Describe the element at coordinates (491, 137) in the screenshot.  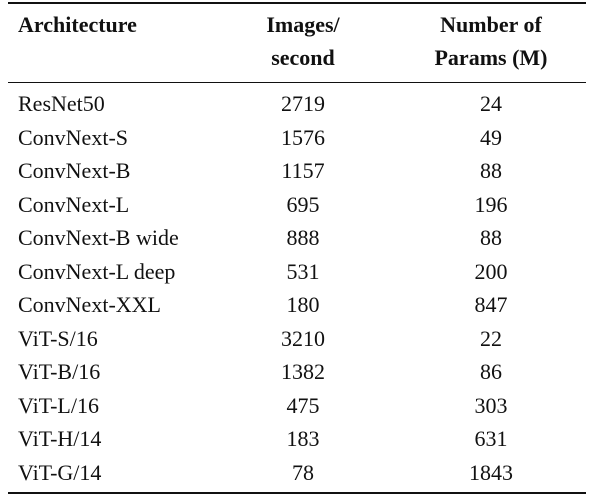
I see `value-cell: 49` at that location.